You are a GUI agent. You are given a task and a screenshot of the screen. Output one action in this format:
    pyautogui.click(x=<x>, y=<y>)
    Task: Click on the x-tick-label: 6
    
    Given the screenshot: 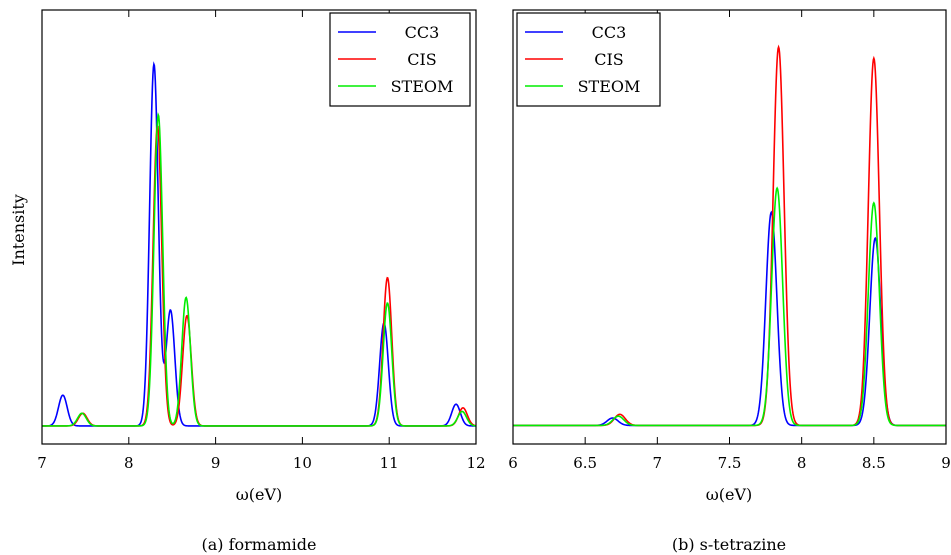 What is the action you would take?
    pyautogui.click(x=513, y=463)
    